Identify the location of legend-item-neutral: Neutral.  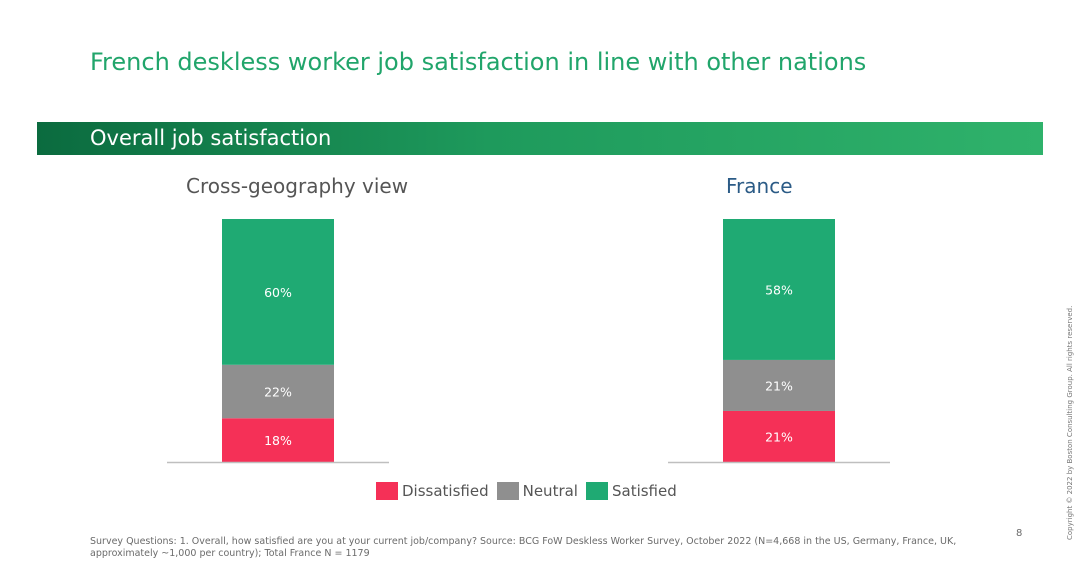
(537, 491).